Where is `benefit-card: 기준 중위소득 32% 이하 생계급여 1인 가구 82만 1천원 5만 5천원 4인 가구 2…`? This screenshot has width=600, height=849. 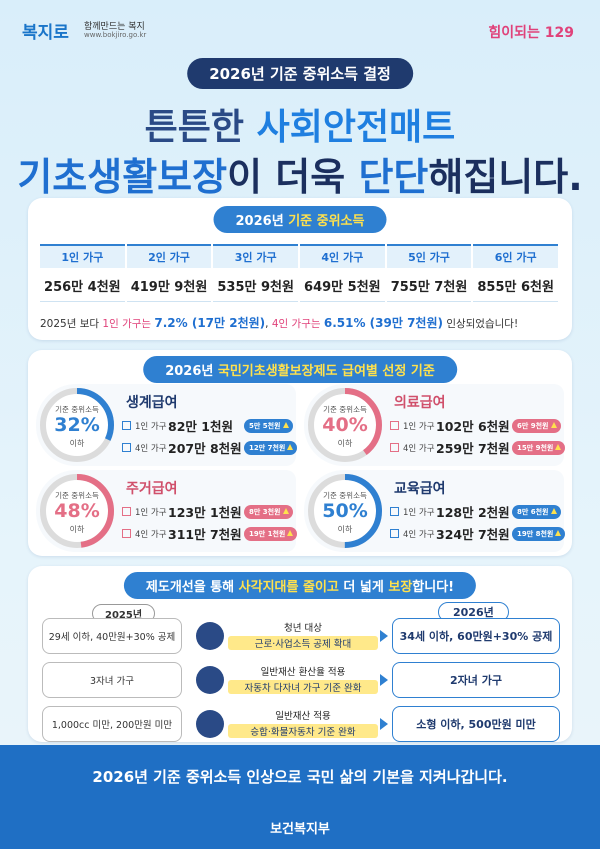 benefit-card: 기준 중위소득 32% 이하 생계급여 1인 가구 82만 1천원 5만 5천원 4인 가구 2… is located at coordinates (167, 425).